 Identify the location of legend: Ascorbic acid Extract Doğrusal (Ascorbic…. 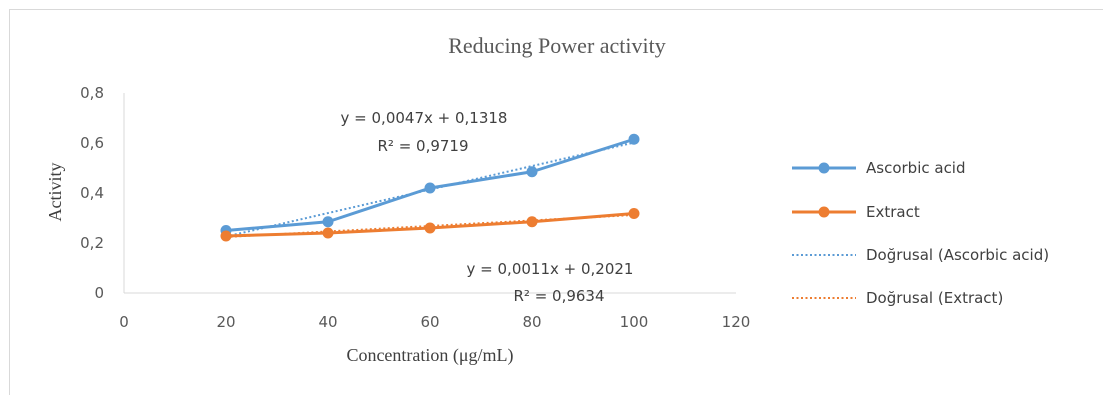
(920, 233).